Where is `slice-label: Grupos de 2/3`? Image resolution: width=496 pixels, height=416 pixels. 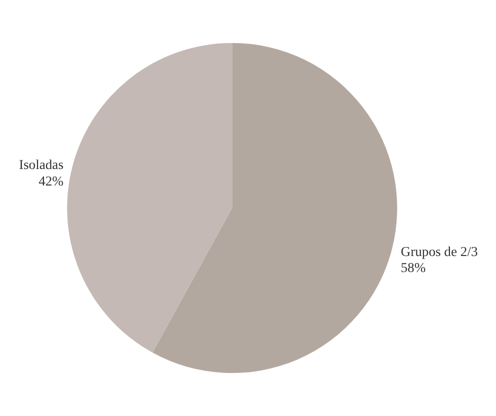
slice-label: Grupos de 2/3 is located at coordinates (439, 251).